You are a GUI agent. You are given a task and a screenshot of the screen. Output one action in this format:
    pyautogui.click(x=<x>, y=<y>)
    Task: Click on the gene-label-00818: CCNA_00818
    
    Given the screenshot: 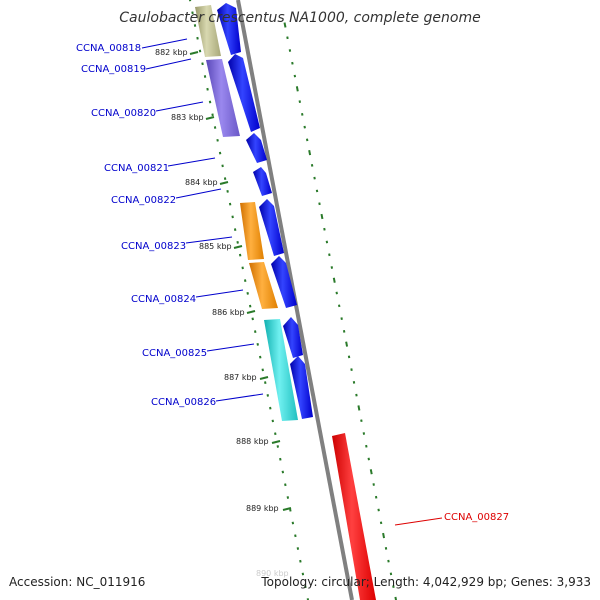 What is the action you would take?
    pyautogui.click(x=108, y=48)
    